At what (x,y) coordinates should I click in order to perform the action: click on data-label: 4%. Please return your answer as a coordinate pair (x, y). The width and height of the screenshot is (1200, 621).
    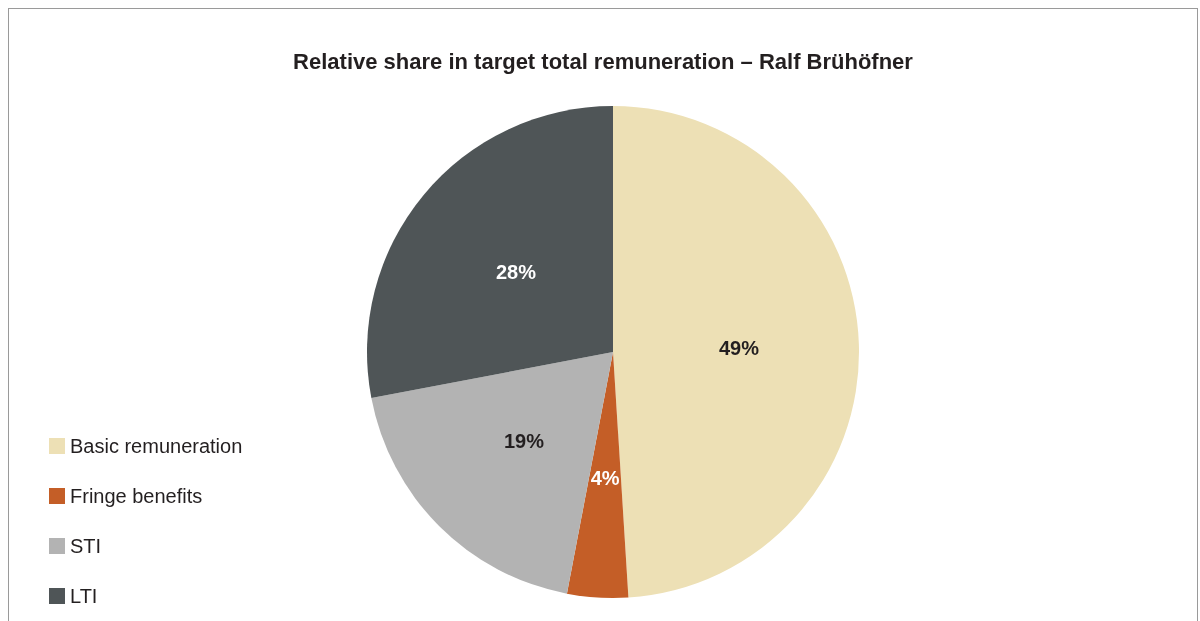
    Looking at the image, I should click on (605, 477).